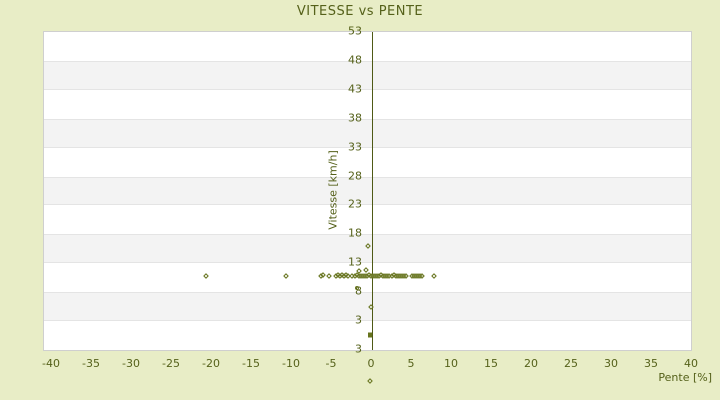 The height and width of the screenshot is (400, 720). What do you see at coordinates (355, 60) in the screenshot?
I see `y-tick-label: 48` at bounding box center [355, 60].